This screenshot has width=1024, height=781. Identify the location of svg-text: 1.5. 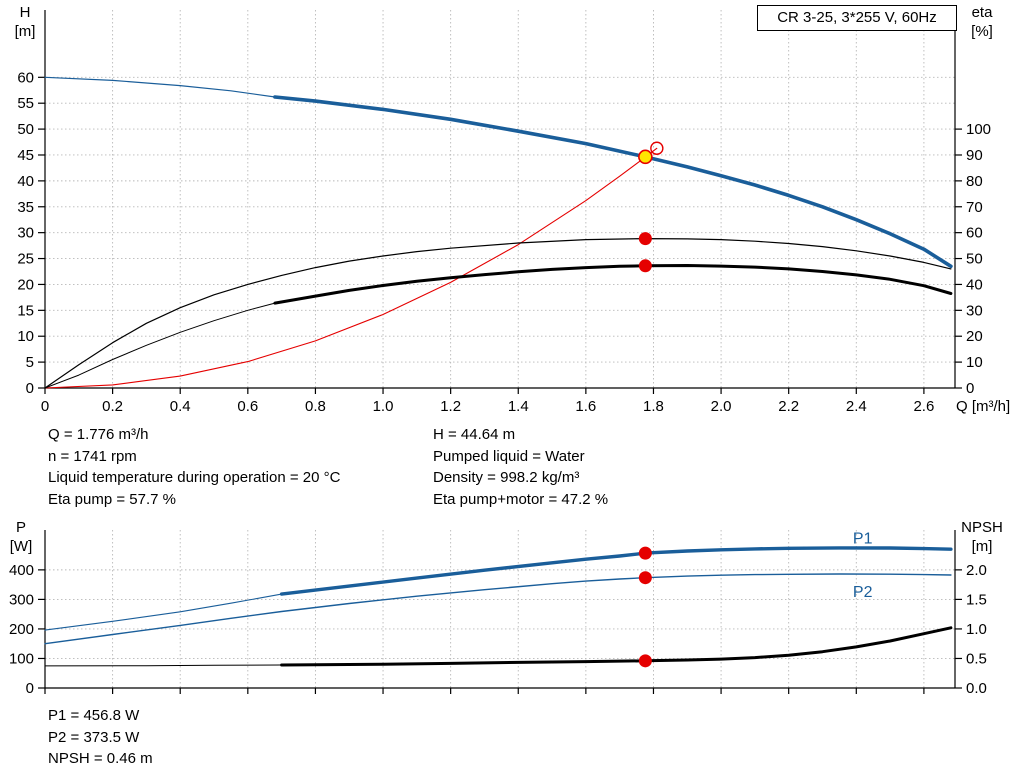
(976, 599).